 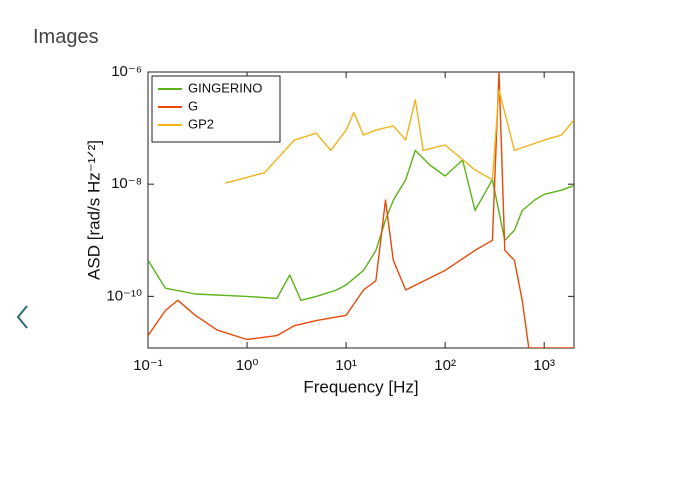 I want to click on y-axis-label: ASD [rad/s Hz⁻¹ᐟ²], so click(x=93, y=210).